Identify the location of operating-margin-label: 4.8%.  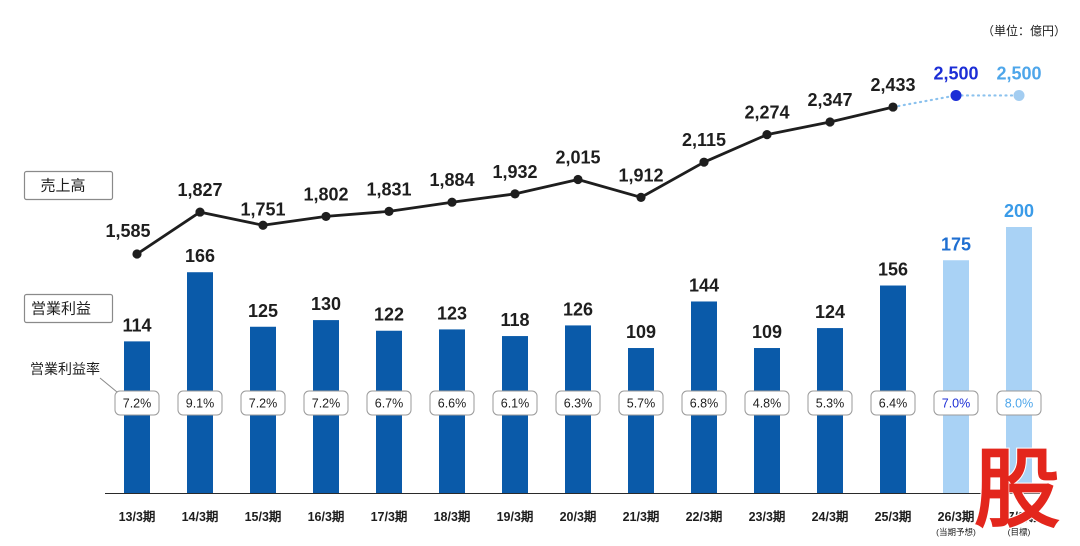
(767, 403).